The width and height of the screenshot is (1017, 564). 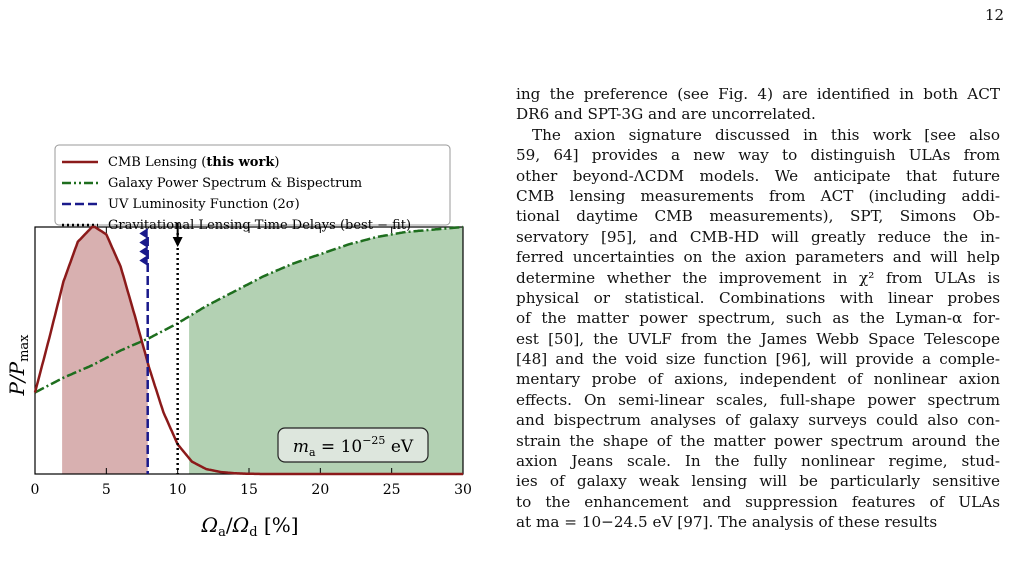 I want to click on cmb-shaded-region, so click(x=105, y=350).